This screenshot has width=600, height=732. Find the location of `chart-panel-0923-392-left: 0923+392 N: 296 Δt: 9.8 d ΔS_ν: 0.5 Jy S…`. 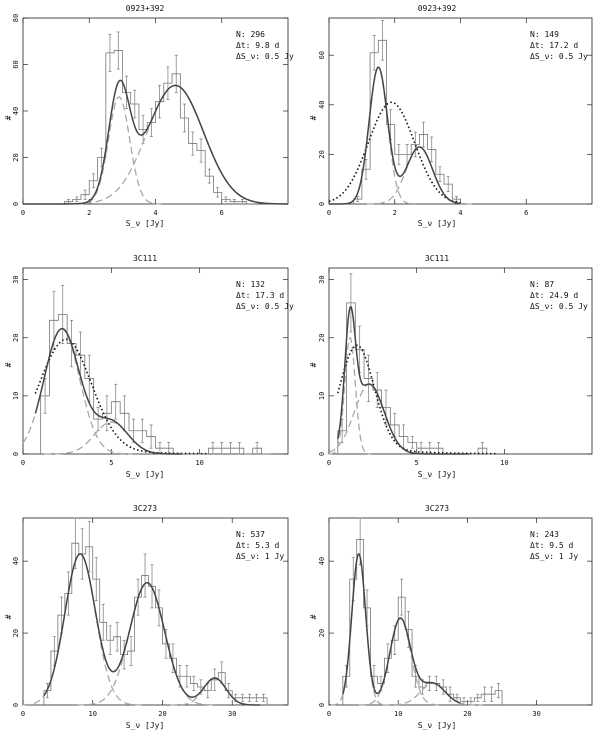

chart-panel-0923-392-left: 0923+392 N: 296 Δt: 9.8 d ΔS_ν: 0.5 Jy S… is located at coordinates (149, 116).